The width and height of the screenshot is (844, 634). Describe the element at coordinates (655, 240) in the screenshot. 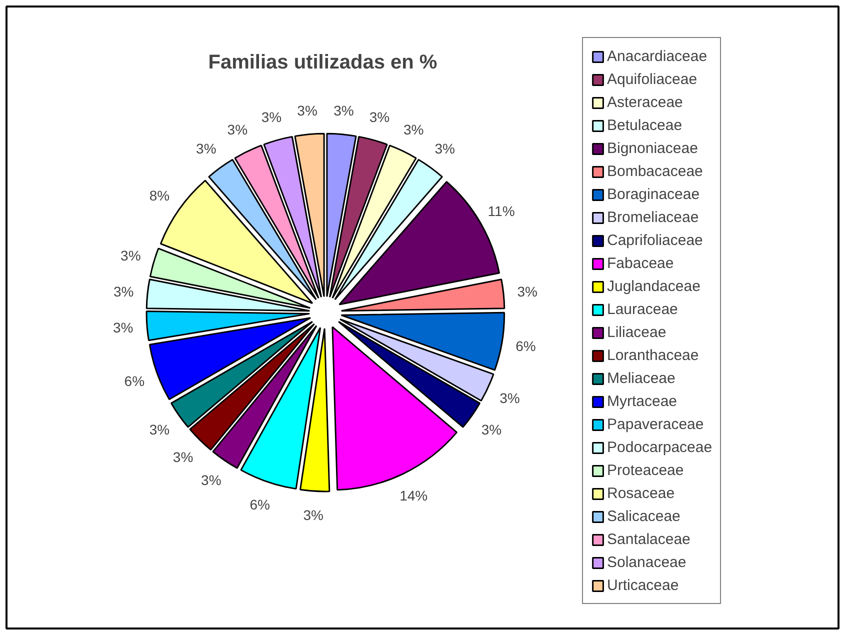

I see `legend-label: Caprifoliaceae` at that location.